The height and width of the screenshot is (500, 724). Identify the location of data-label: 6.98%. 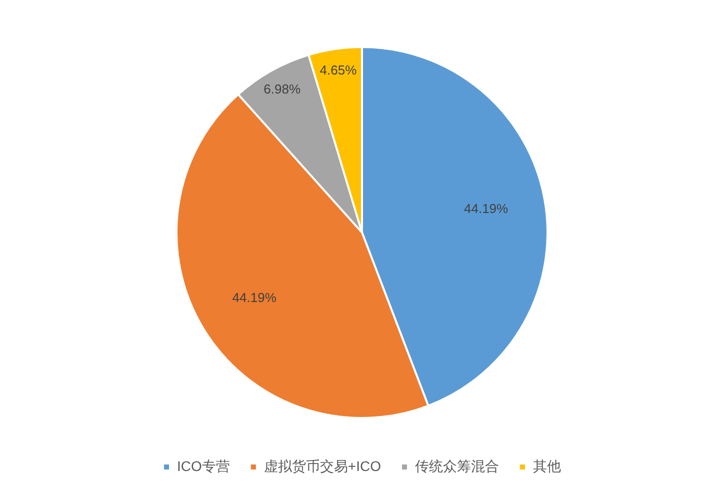
(282, 89).